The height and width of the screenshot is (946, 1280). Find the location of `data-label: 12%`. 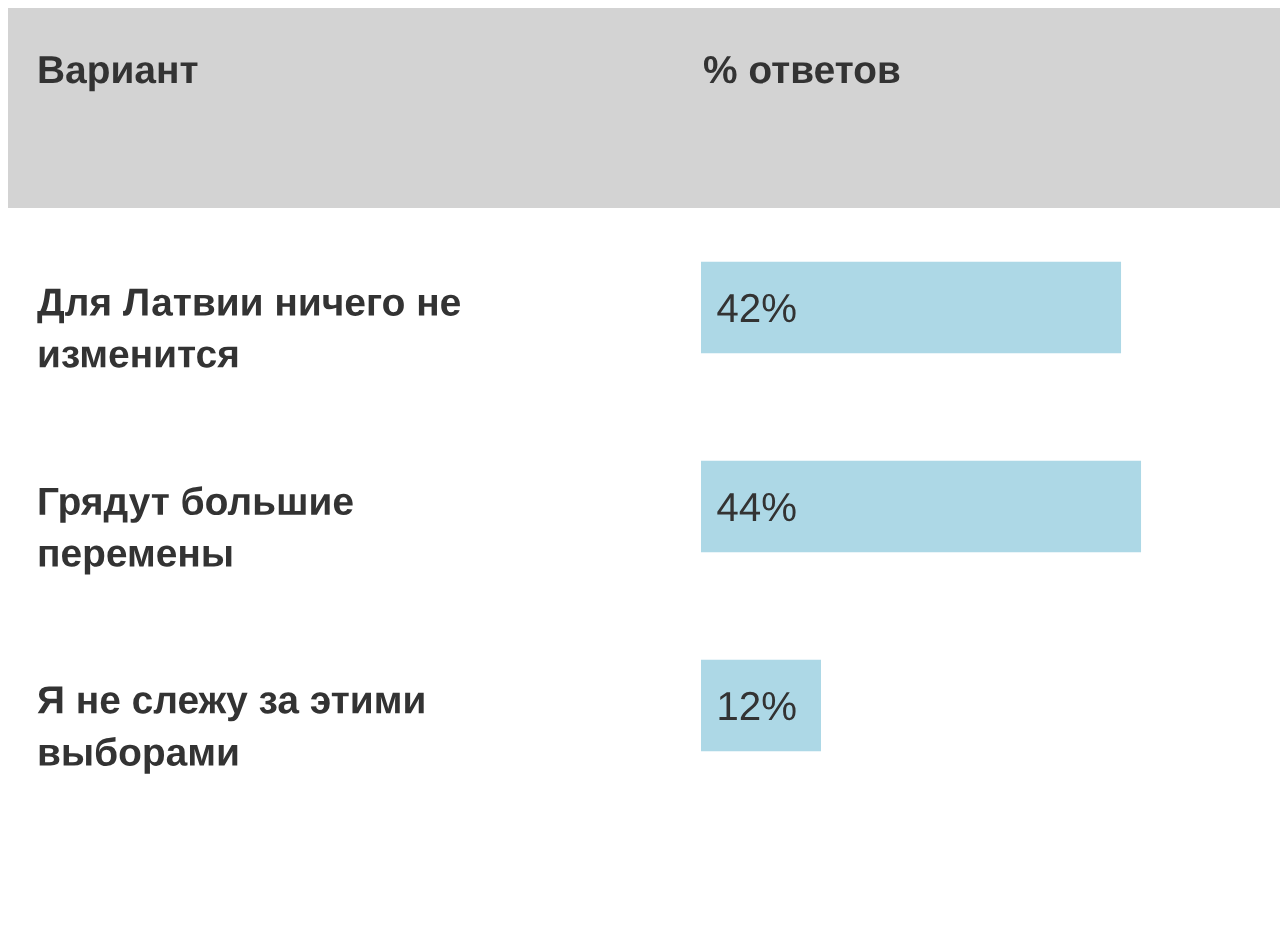

data-label: 12% is located at coordinates (757, 706).